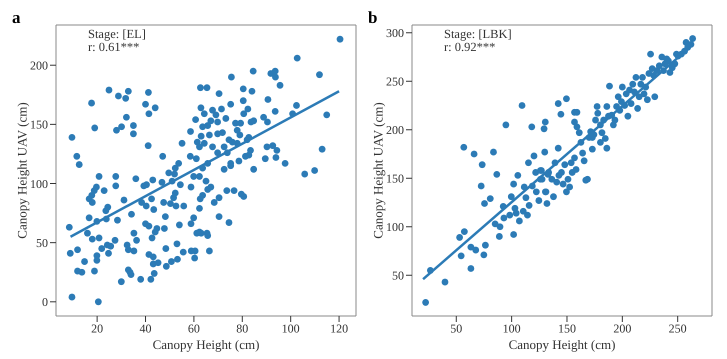  Describe the element at coordinates (470, 47) in the screenshot. I see `annotation: r: 0.92***` at that location.